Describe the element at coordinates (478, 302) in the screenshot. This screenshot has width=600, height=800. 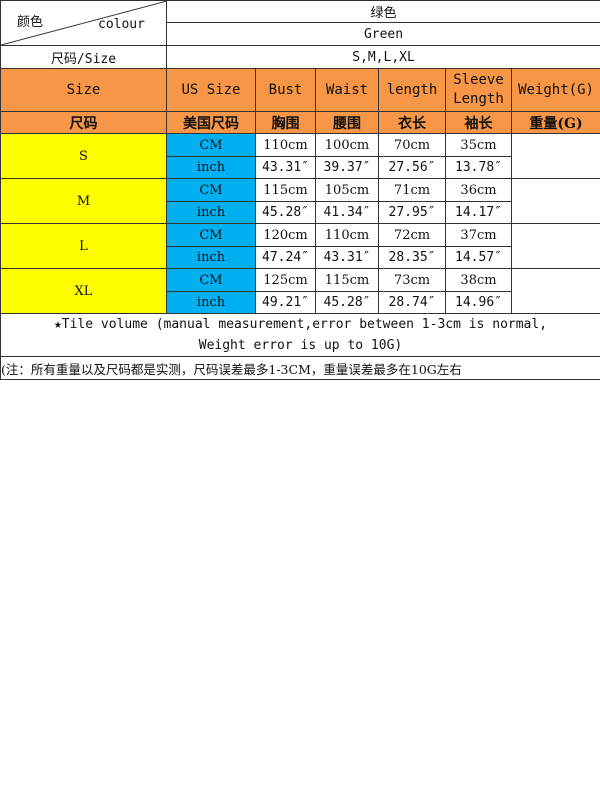
I see `sleeve-cell: 14.96″` at that location.